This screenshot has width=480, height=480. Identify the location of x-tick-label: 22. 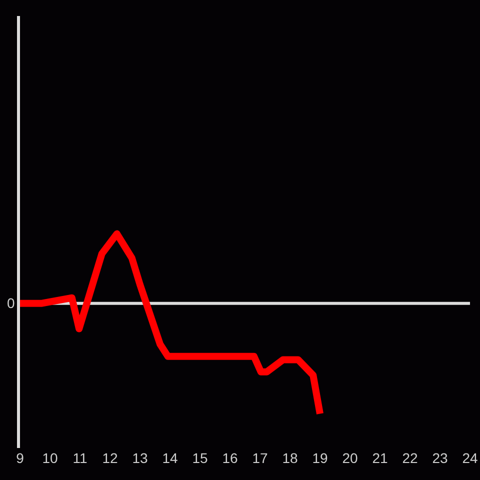
(410, 458).